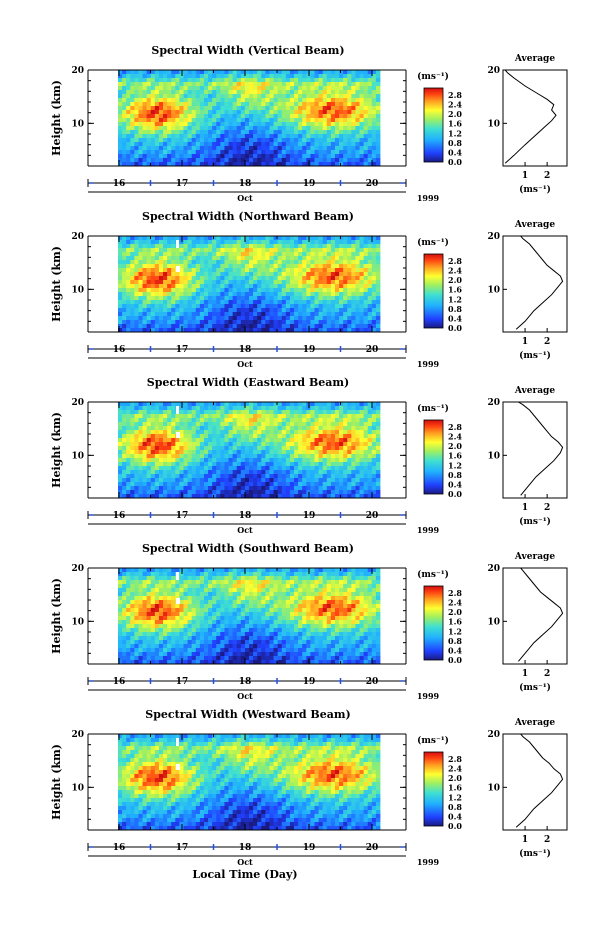 Image resolution: width=616 pixels, height=931 pixels. What do you see at coordinates (248, 548) in the screenshot?
I see `panel-title: Spectral Width (Southward Beam)` at bounding box center [248, 548].